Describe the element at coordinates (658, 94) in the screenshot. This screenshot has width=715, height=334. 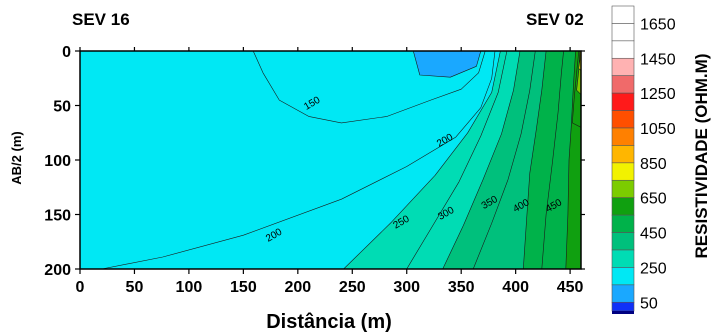
I see `legend-label: 1250` at that location.